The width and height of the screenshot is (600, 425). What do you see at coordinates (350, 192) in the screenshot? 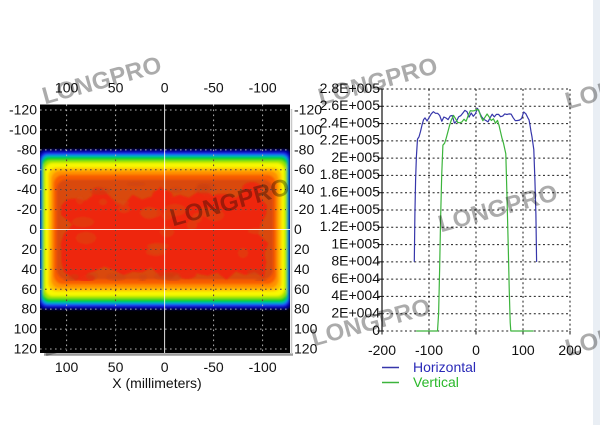
I see `svg-text: 1.6E+005` at bounding box center [350, 192].